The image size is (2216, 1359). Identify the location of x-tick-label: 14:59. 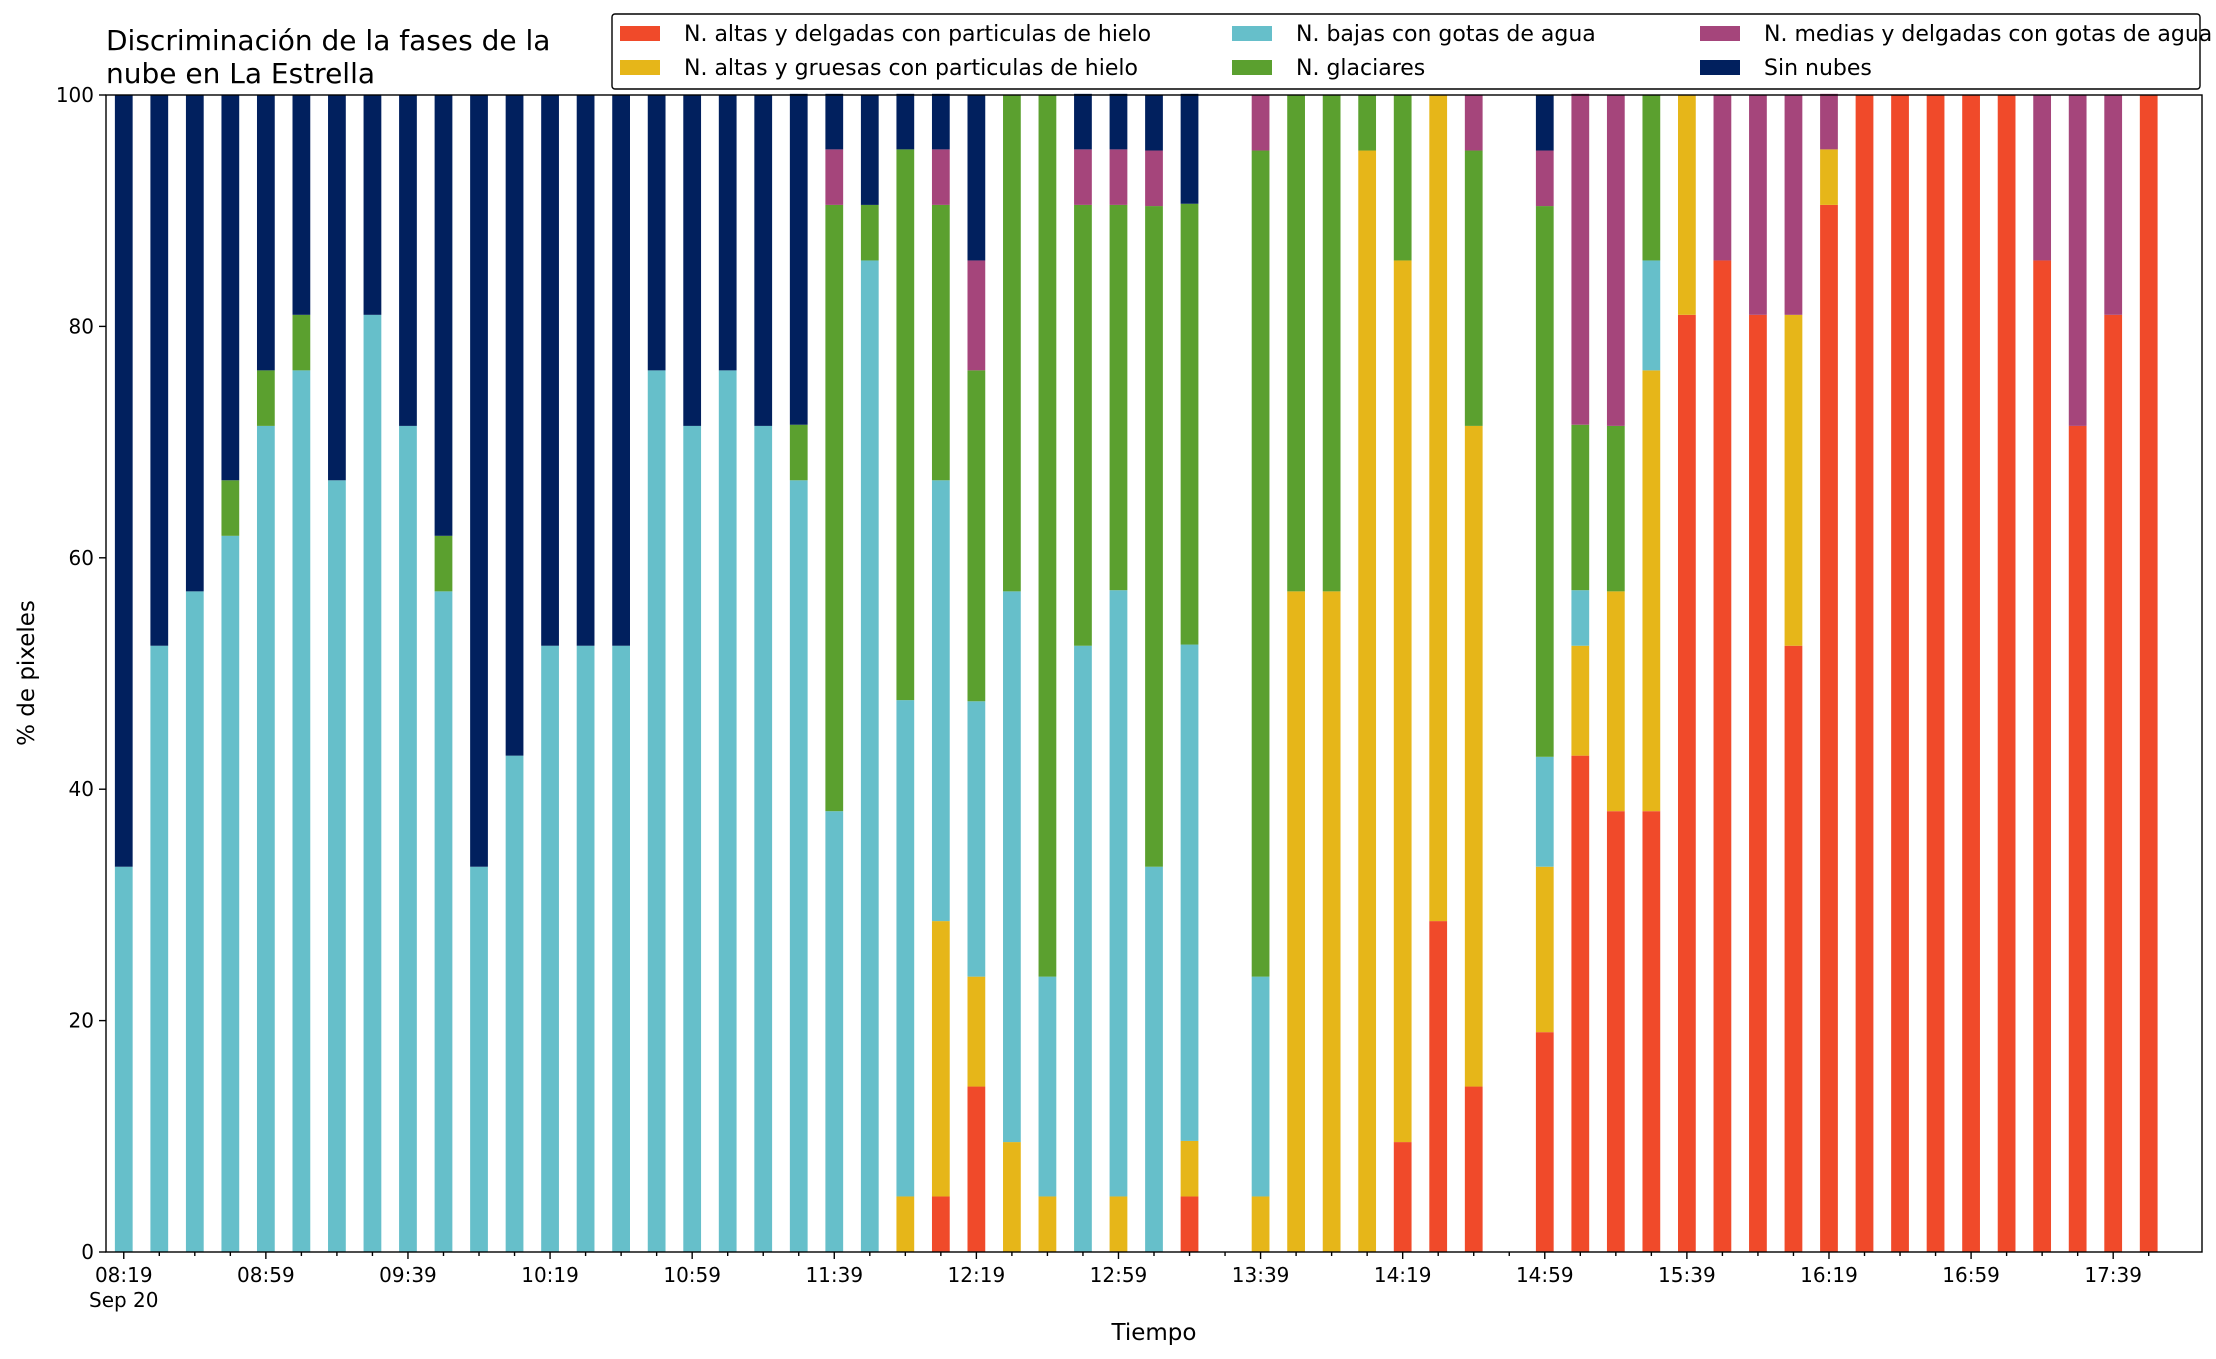
(1545, 1275).